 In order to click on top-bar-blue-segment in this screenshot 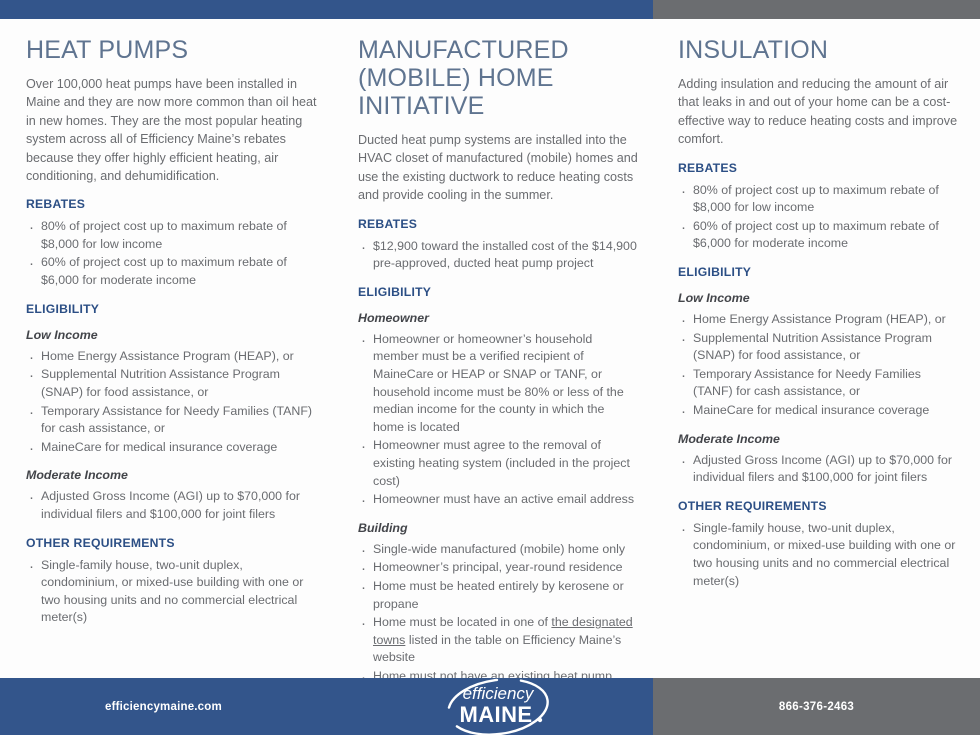, I will do `click(326, 9)`.